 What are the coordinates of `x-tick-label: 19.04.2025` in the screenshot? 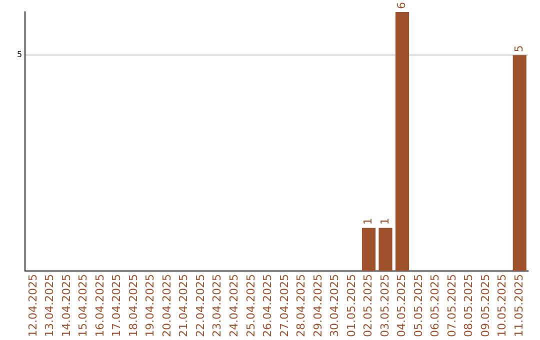 It's located at (150, 306).